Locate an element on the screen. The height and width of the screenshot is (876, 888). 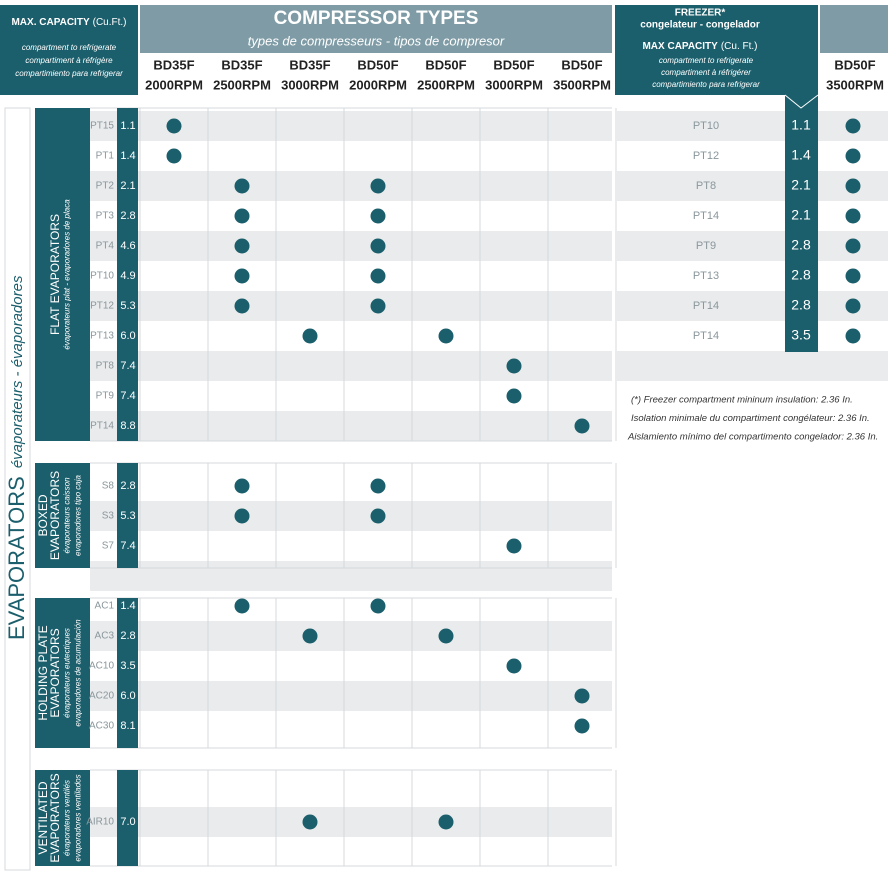
row-name: PT15 is located at coordinates (102, 126).